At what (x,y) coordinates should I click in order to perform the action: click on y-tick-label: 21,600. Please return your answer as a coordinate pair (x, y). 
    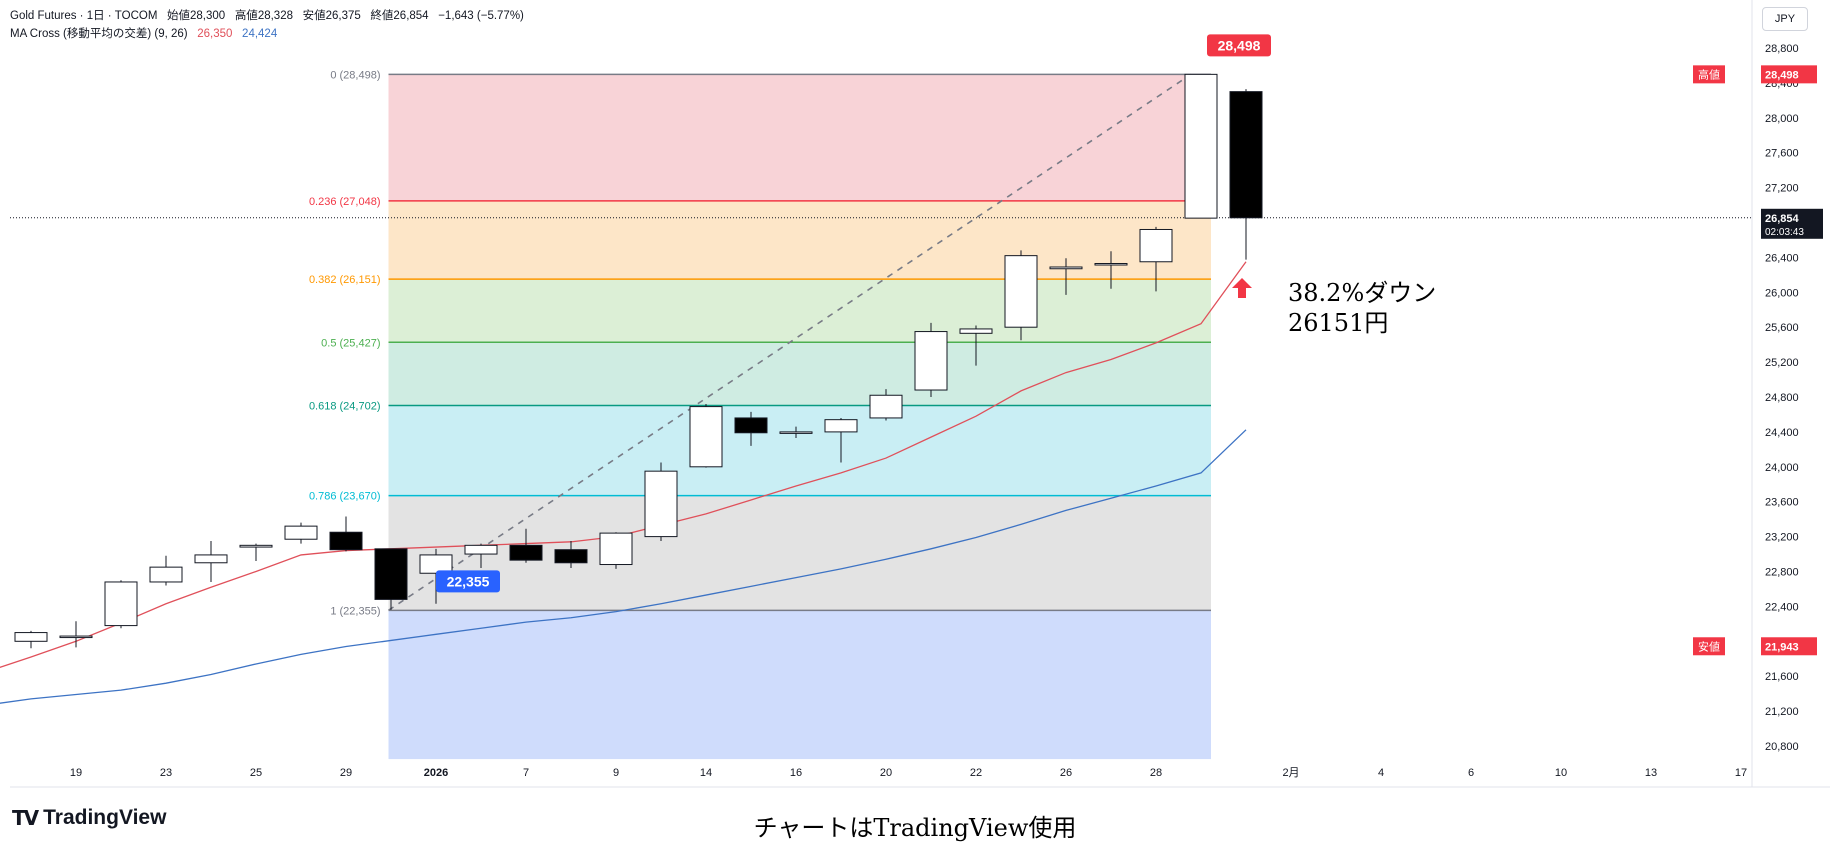
    Looking at the image, I should click on (1782, 677).